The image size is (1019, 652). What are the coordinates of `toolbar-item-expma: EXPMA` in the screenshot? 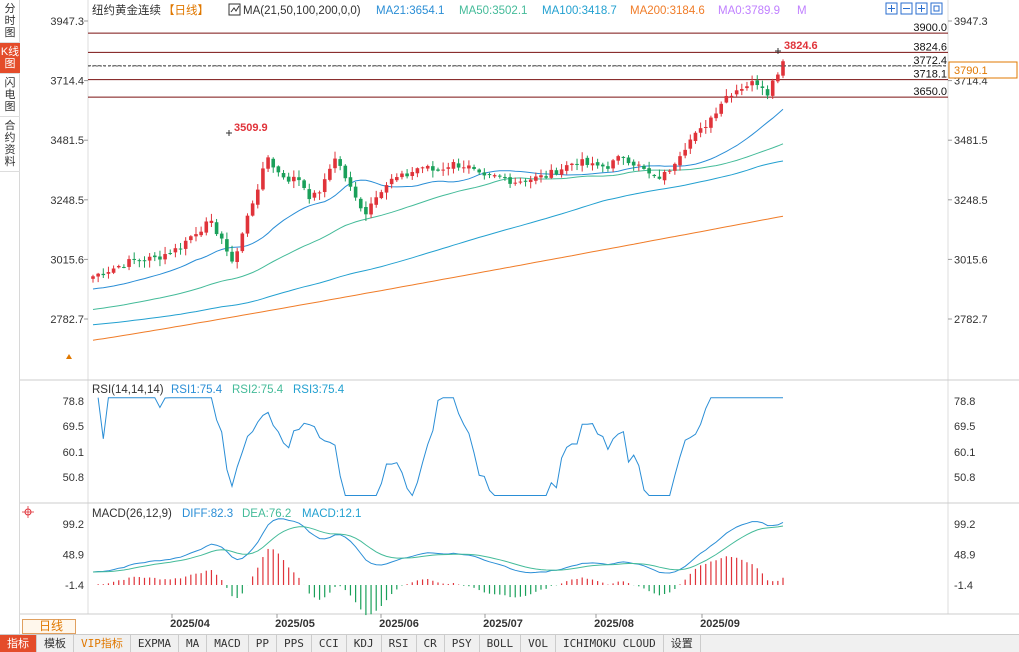 It's located at (155, 643).